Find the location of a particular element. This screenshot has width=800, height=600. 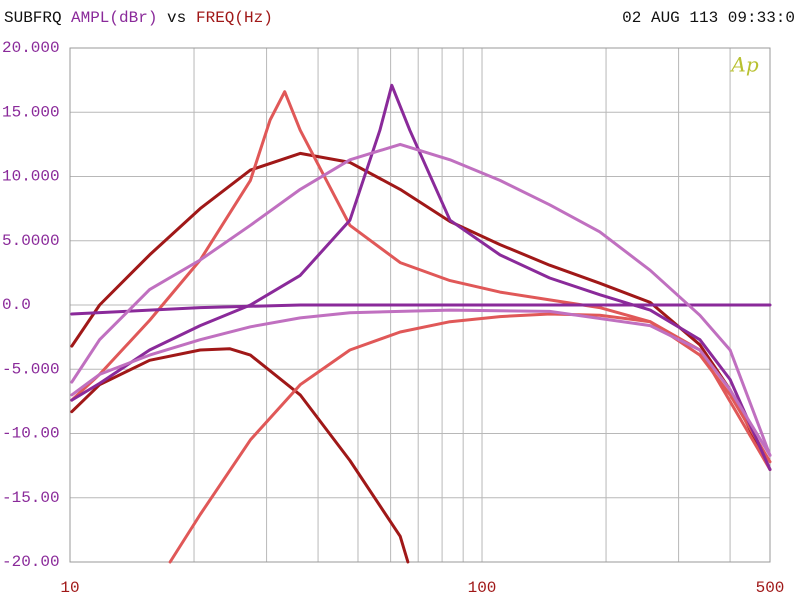

y-tick-label: 5.0000 is located at coordinates (31, 241).